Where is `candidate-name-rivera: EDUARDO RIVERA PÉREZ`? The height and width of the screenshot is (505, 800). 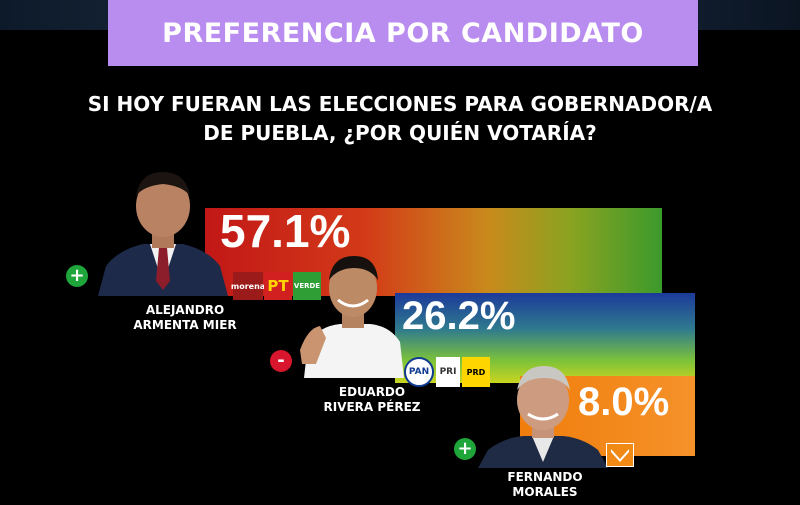 candidate-name-rivera: EDUARDO RIVERA PÉREZ is located at coordinates (372, 400).